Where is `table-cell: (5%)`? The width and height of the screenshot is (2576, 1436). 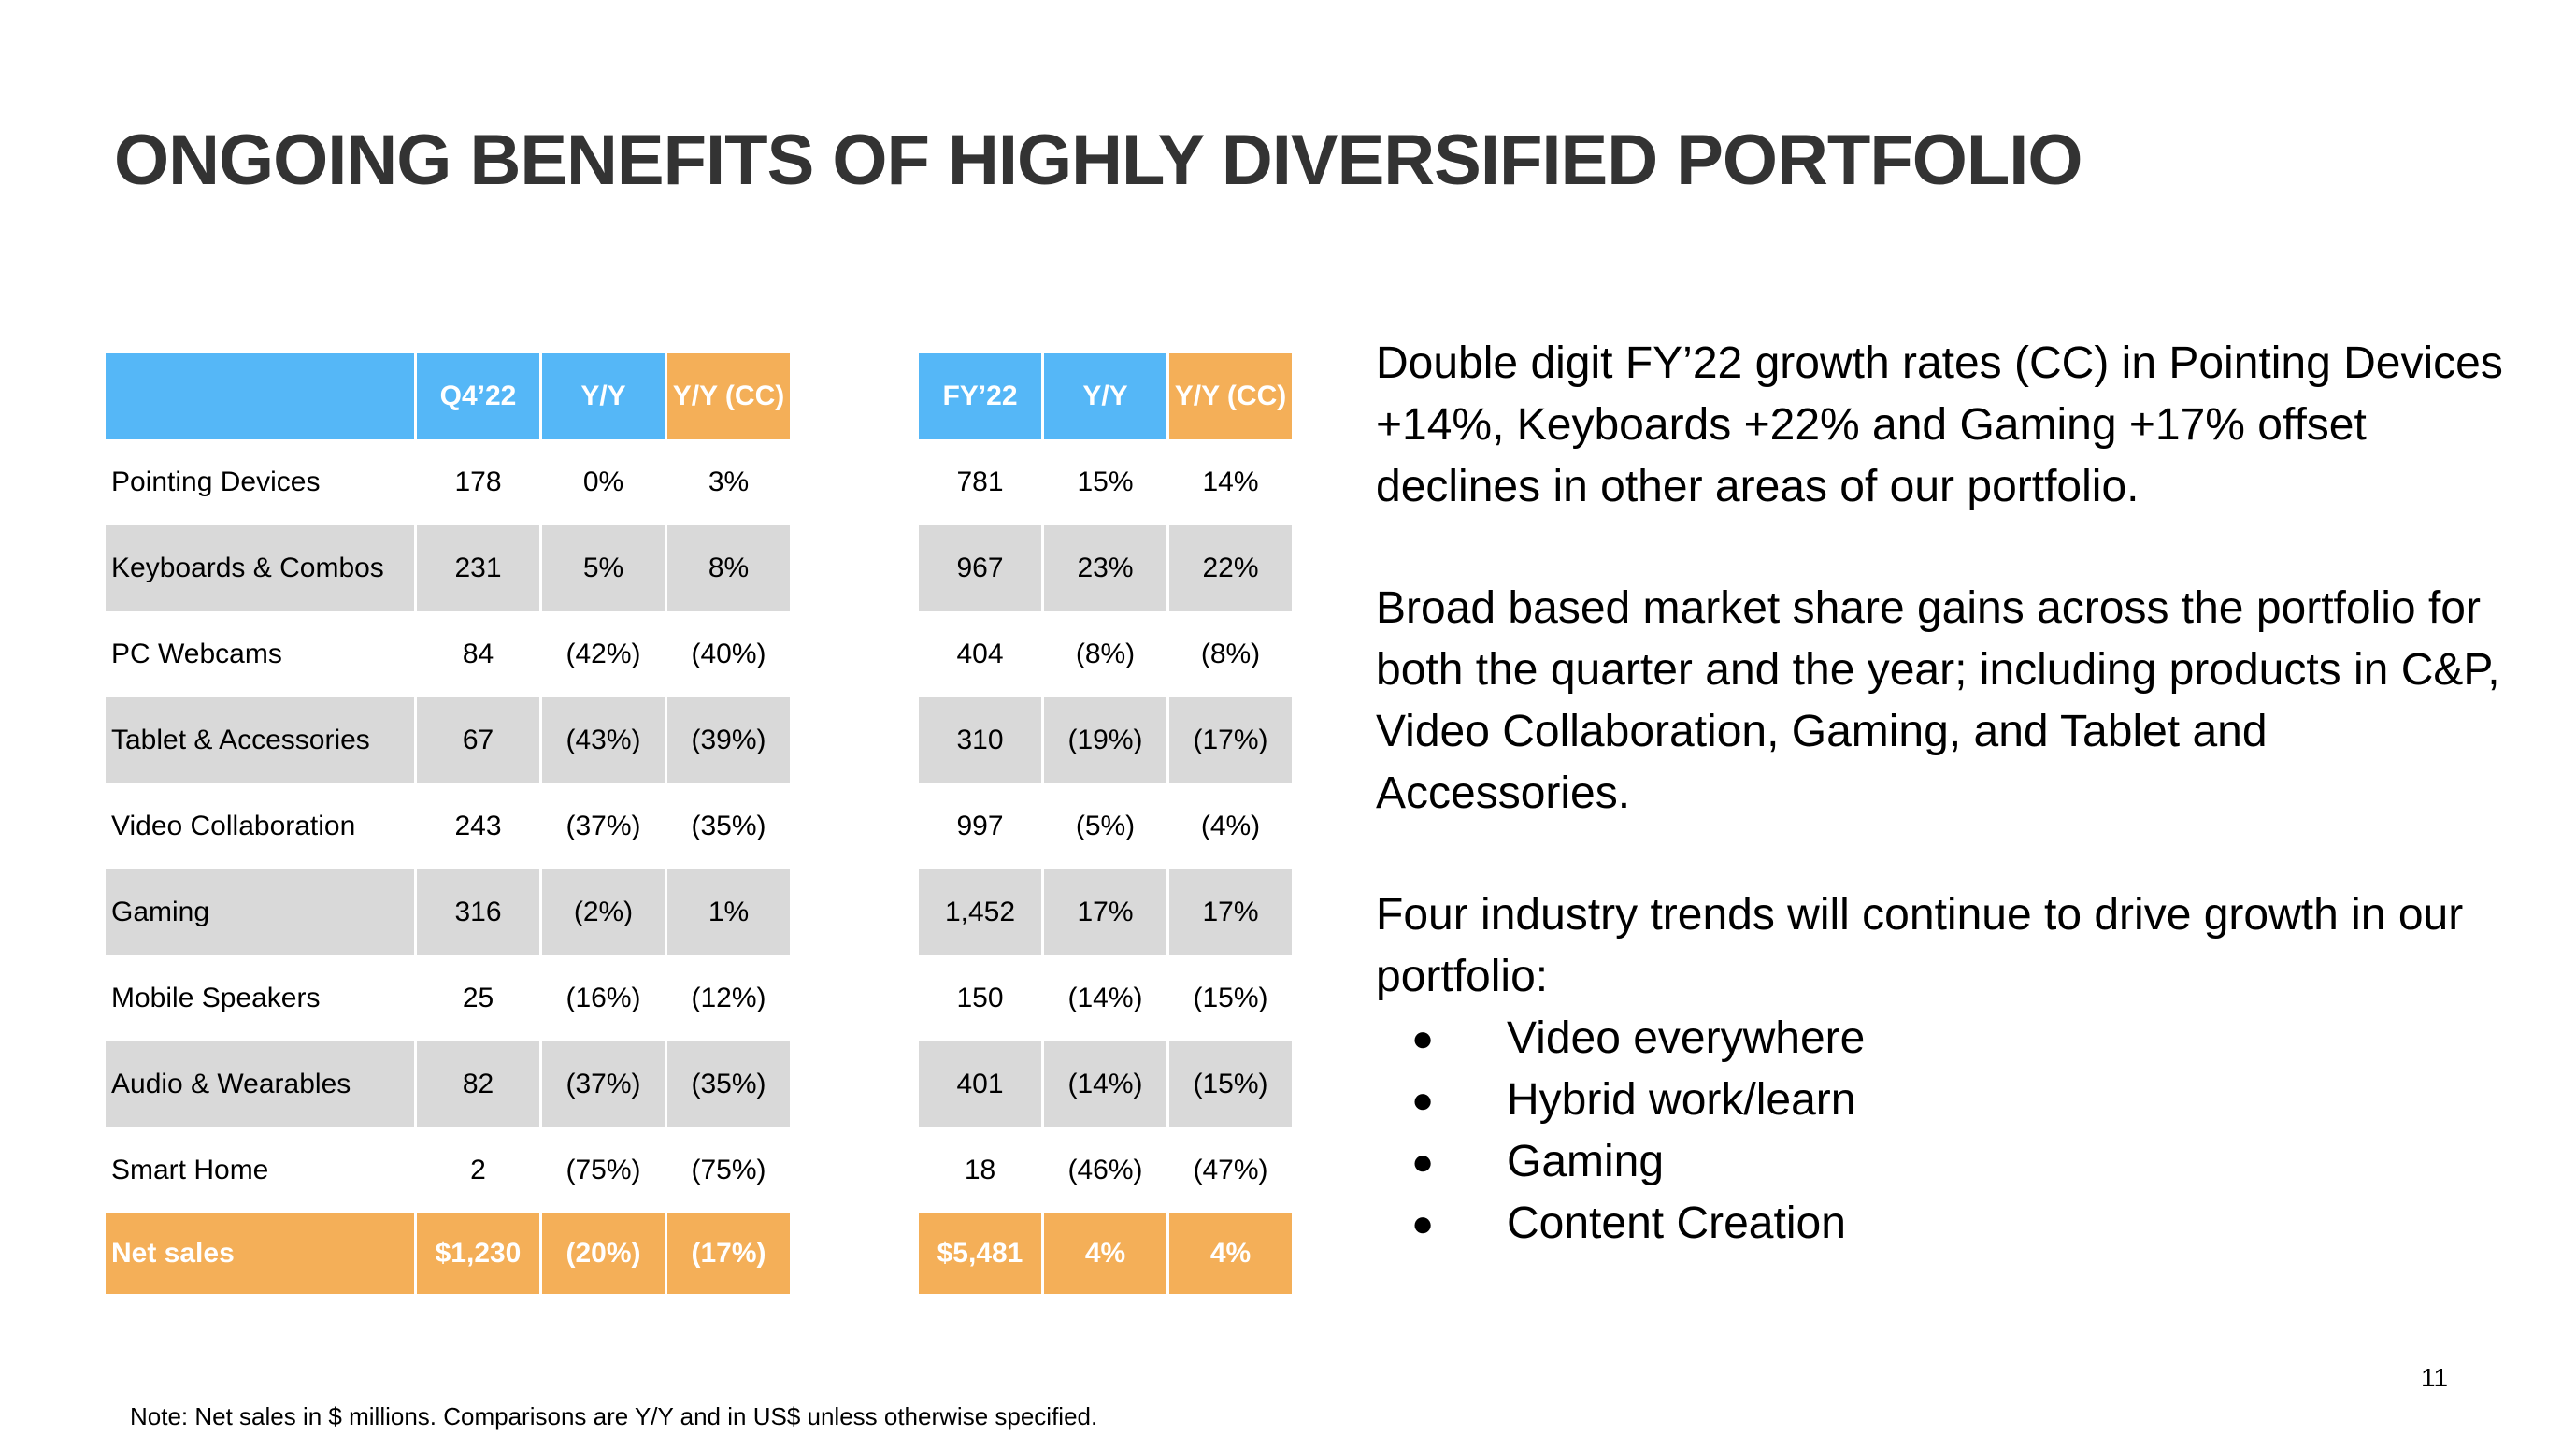
table-cell: (5%) is located at coordinates (1105, 826).